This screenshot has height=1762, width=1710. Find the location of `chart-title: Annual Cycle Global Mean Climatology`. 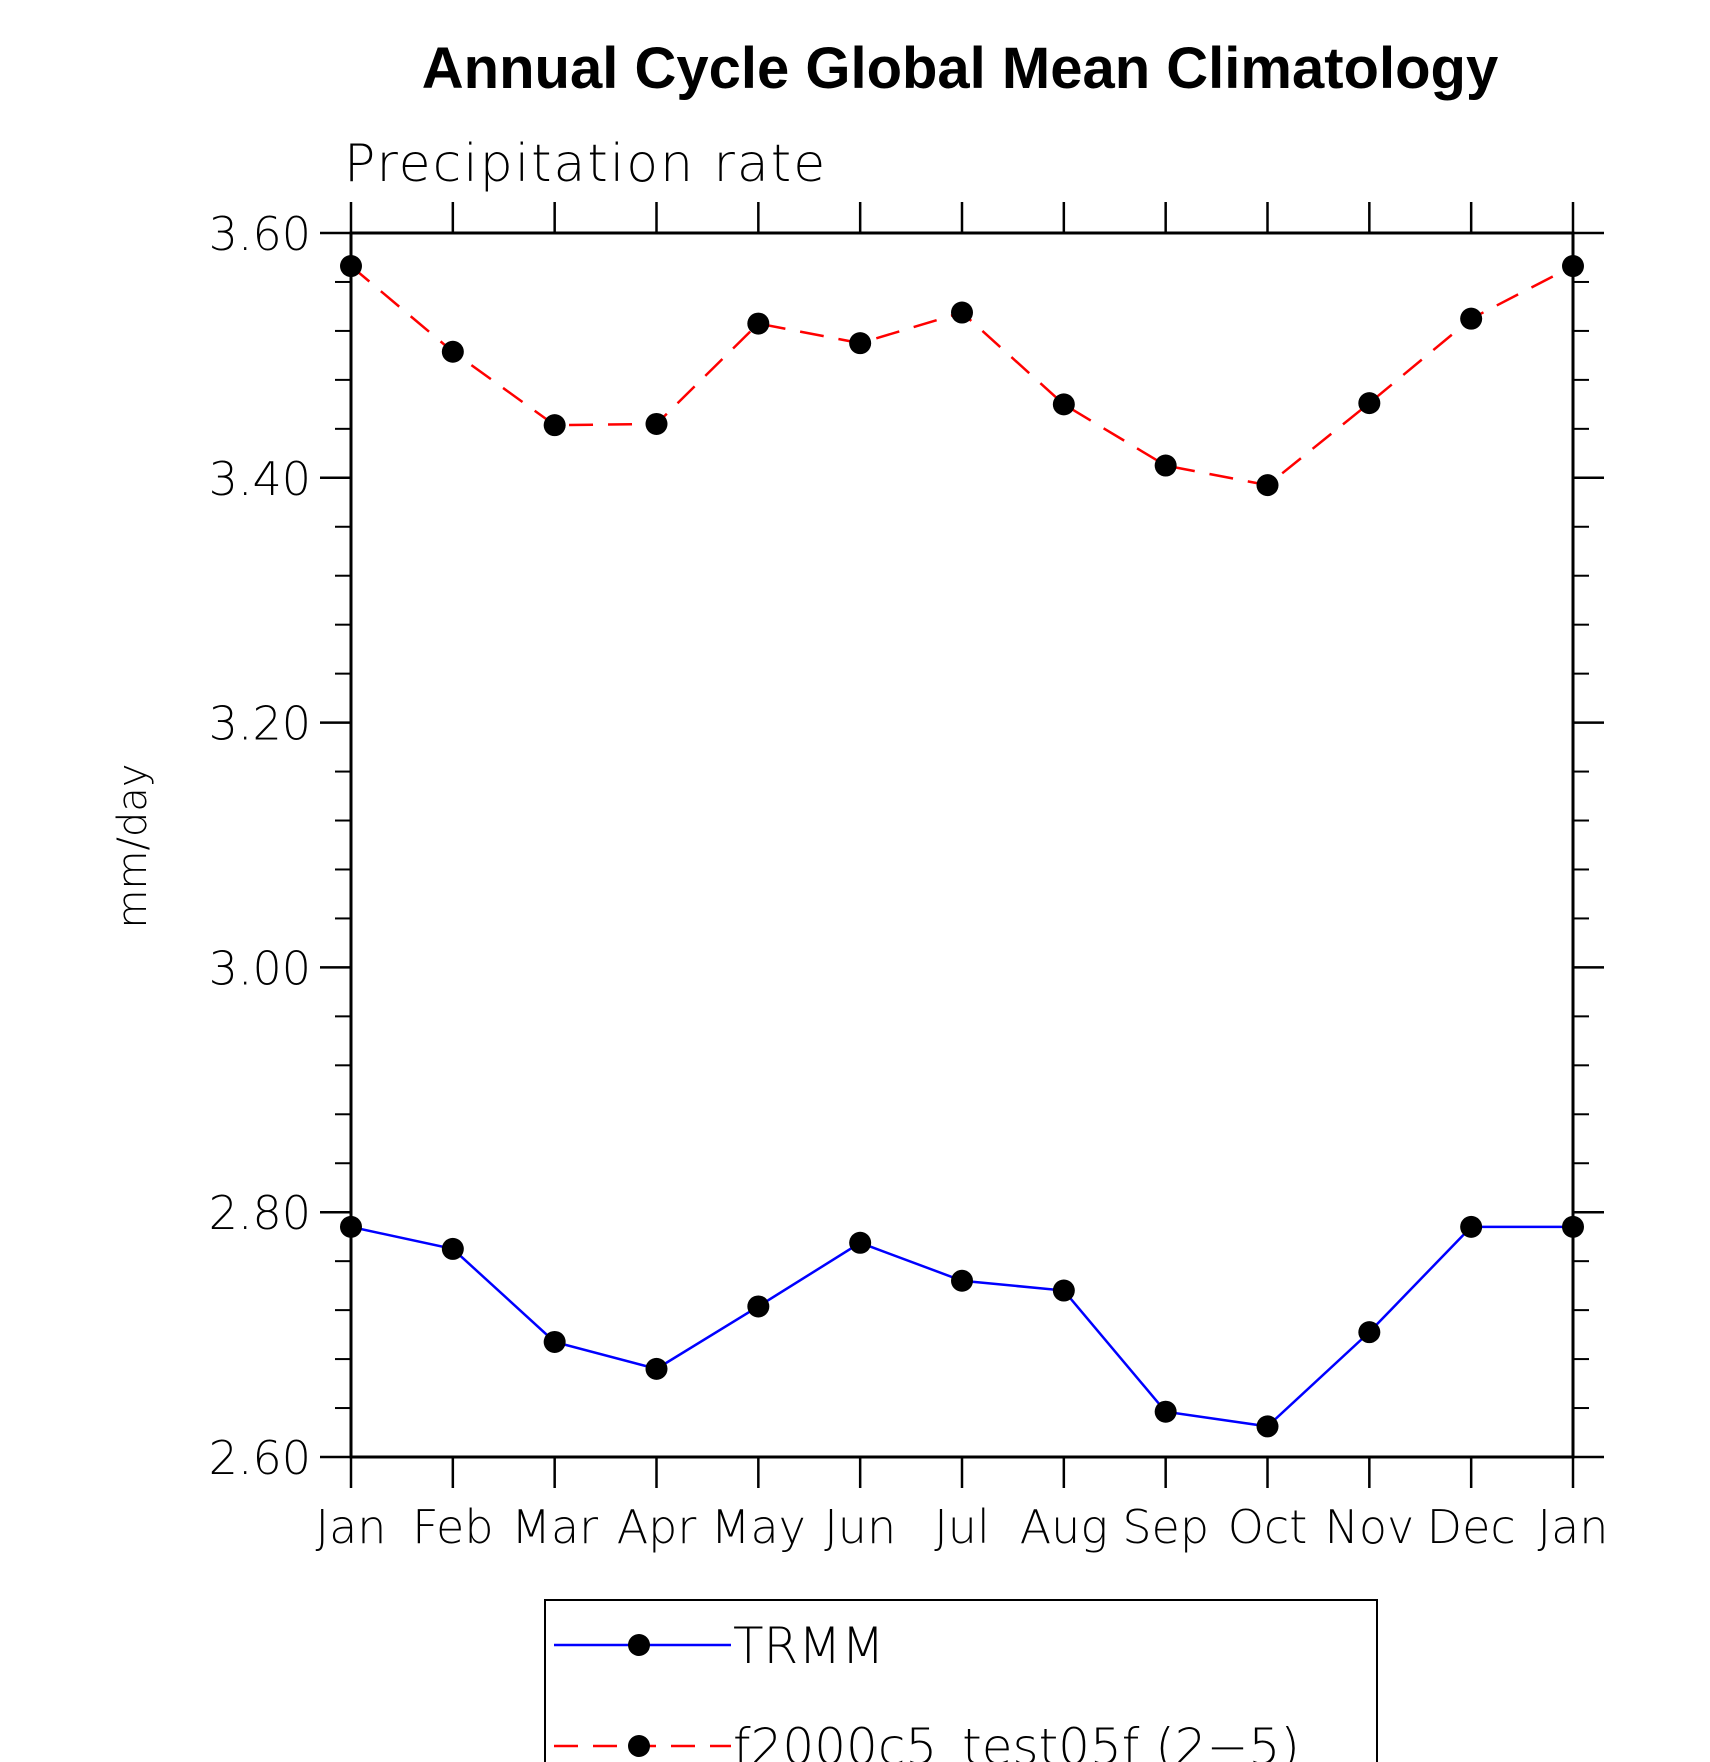

chart-title: Annual Cycle Global Mean Climatology is located at coordinates (960, 68).